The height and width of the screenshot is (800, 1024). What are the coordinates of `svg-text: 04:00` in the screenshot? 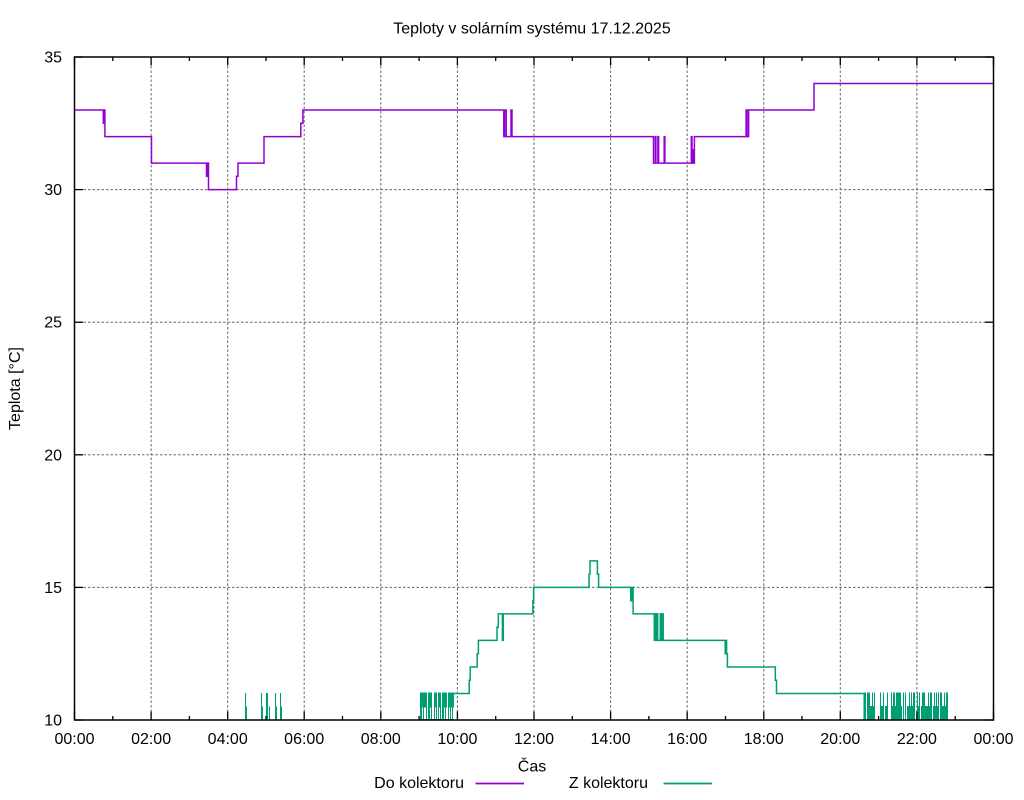 It's located at (228, 739).